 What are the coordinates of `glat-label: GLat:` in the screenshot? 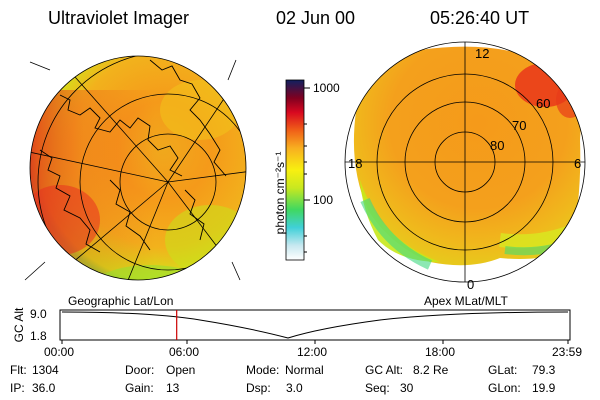 It's located at (503, 370).